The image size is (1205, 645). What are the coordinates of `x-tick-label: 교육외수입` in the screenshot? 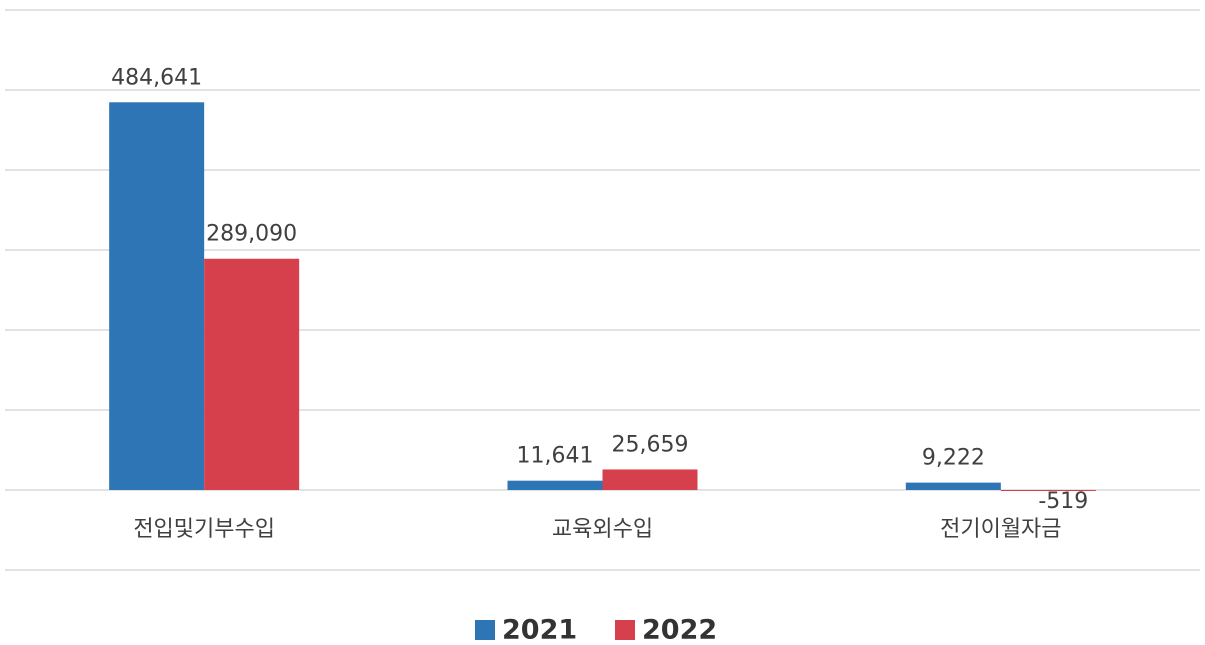 It's located at (602, 529).